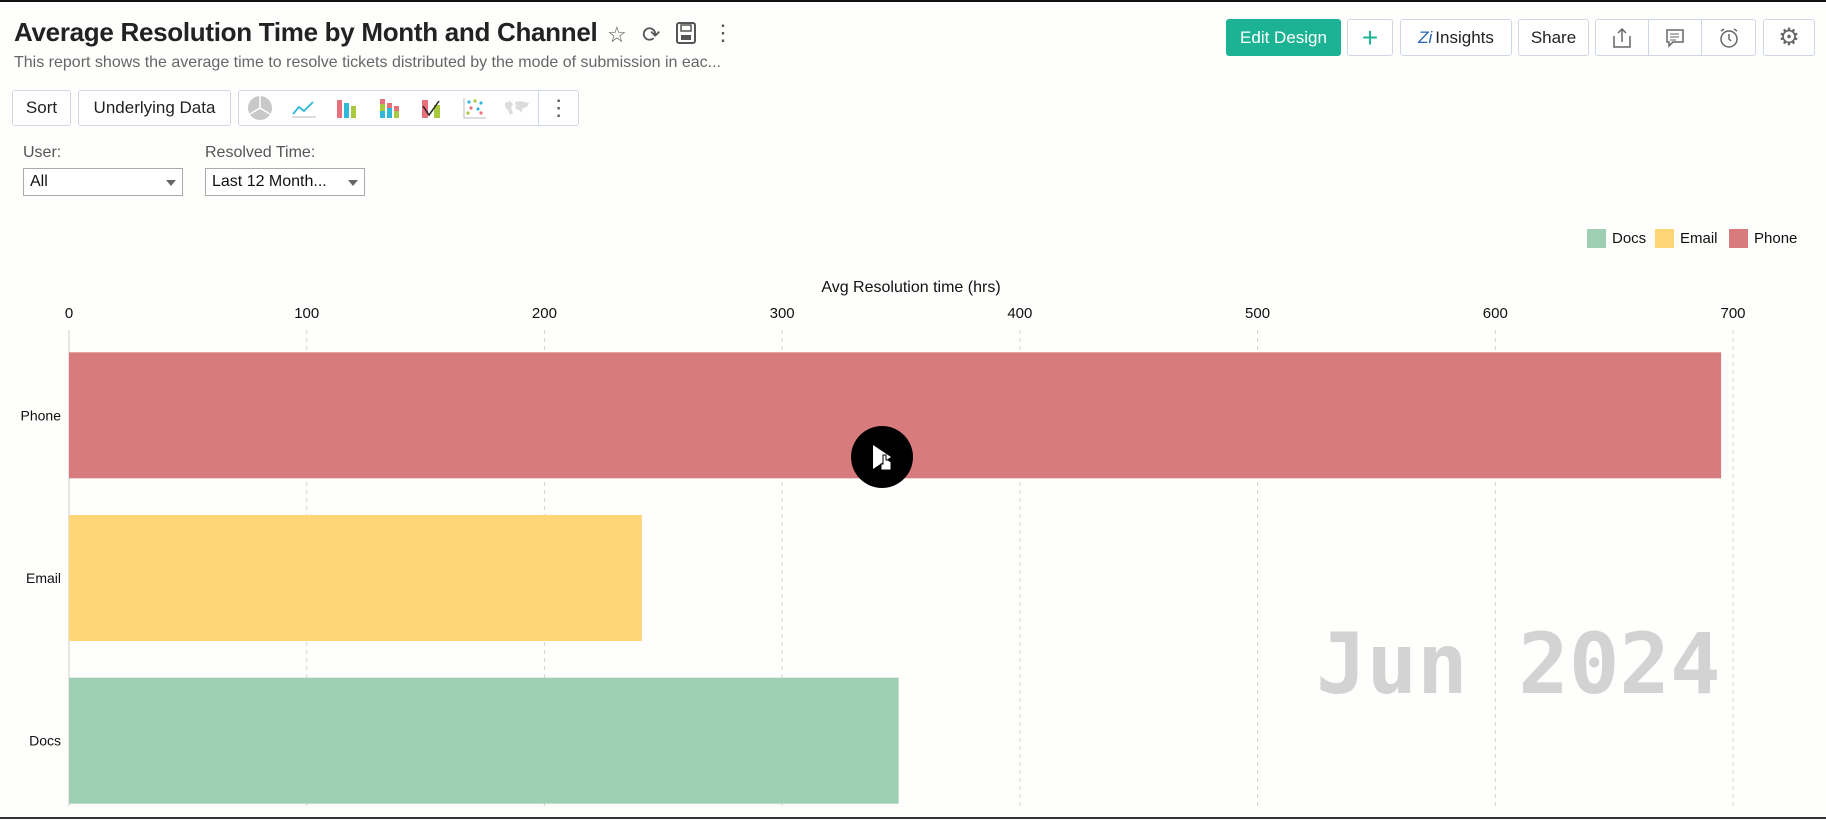  I want to click on insights-label: Insights, so click(1464, 37).